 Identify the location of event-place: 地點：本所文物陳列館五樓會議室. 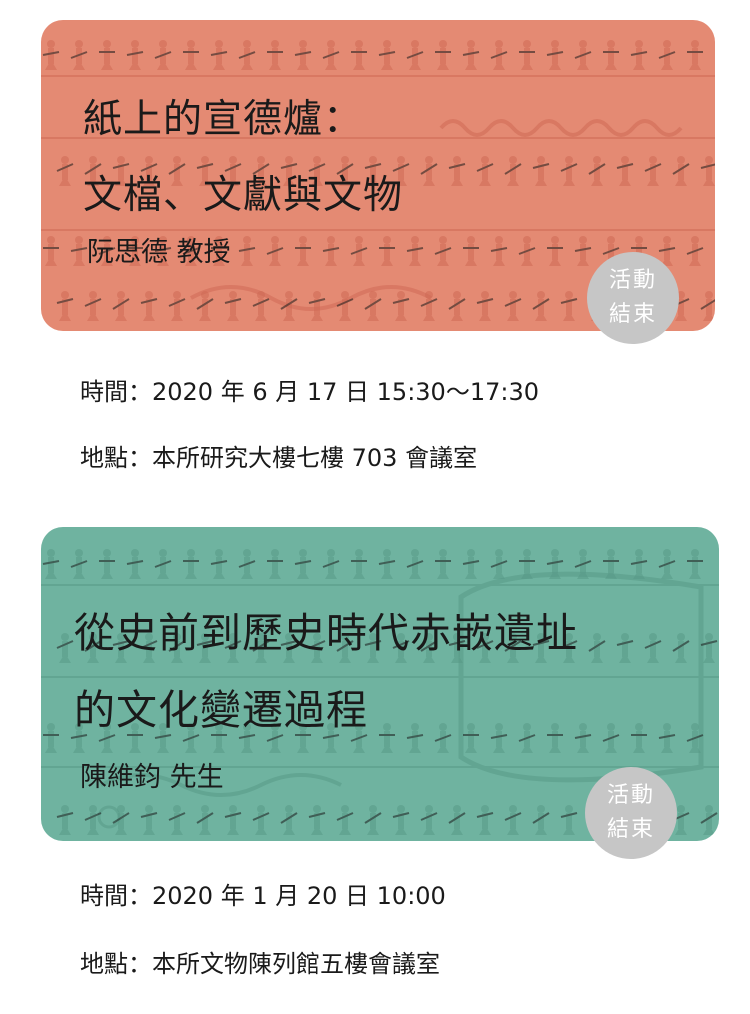
(260, 964).